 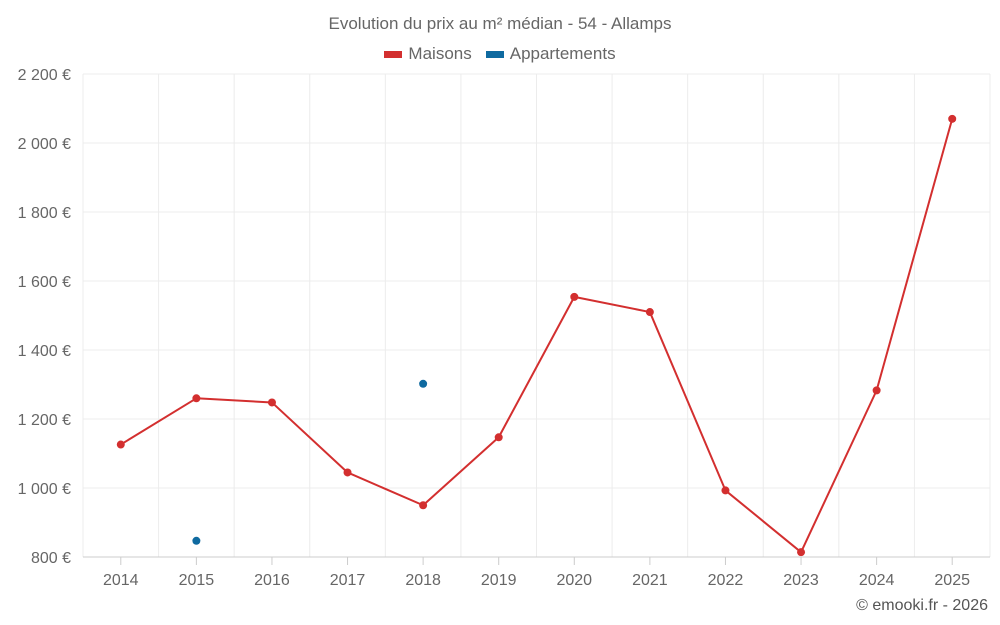 What do you see at coordinates (121, 580) in the screenshot?
I see `x-tick-label: 2014` at bounding box center [121, 580].